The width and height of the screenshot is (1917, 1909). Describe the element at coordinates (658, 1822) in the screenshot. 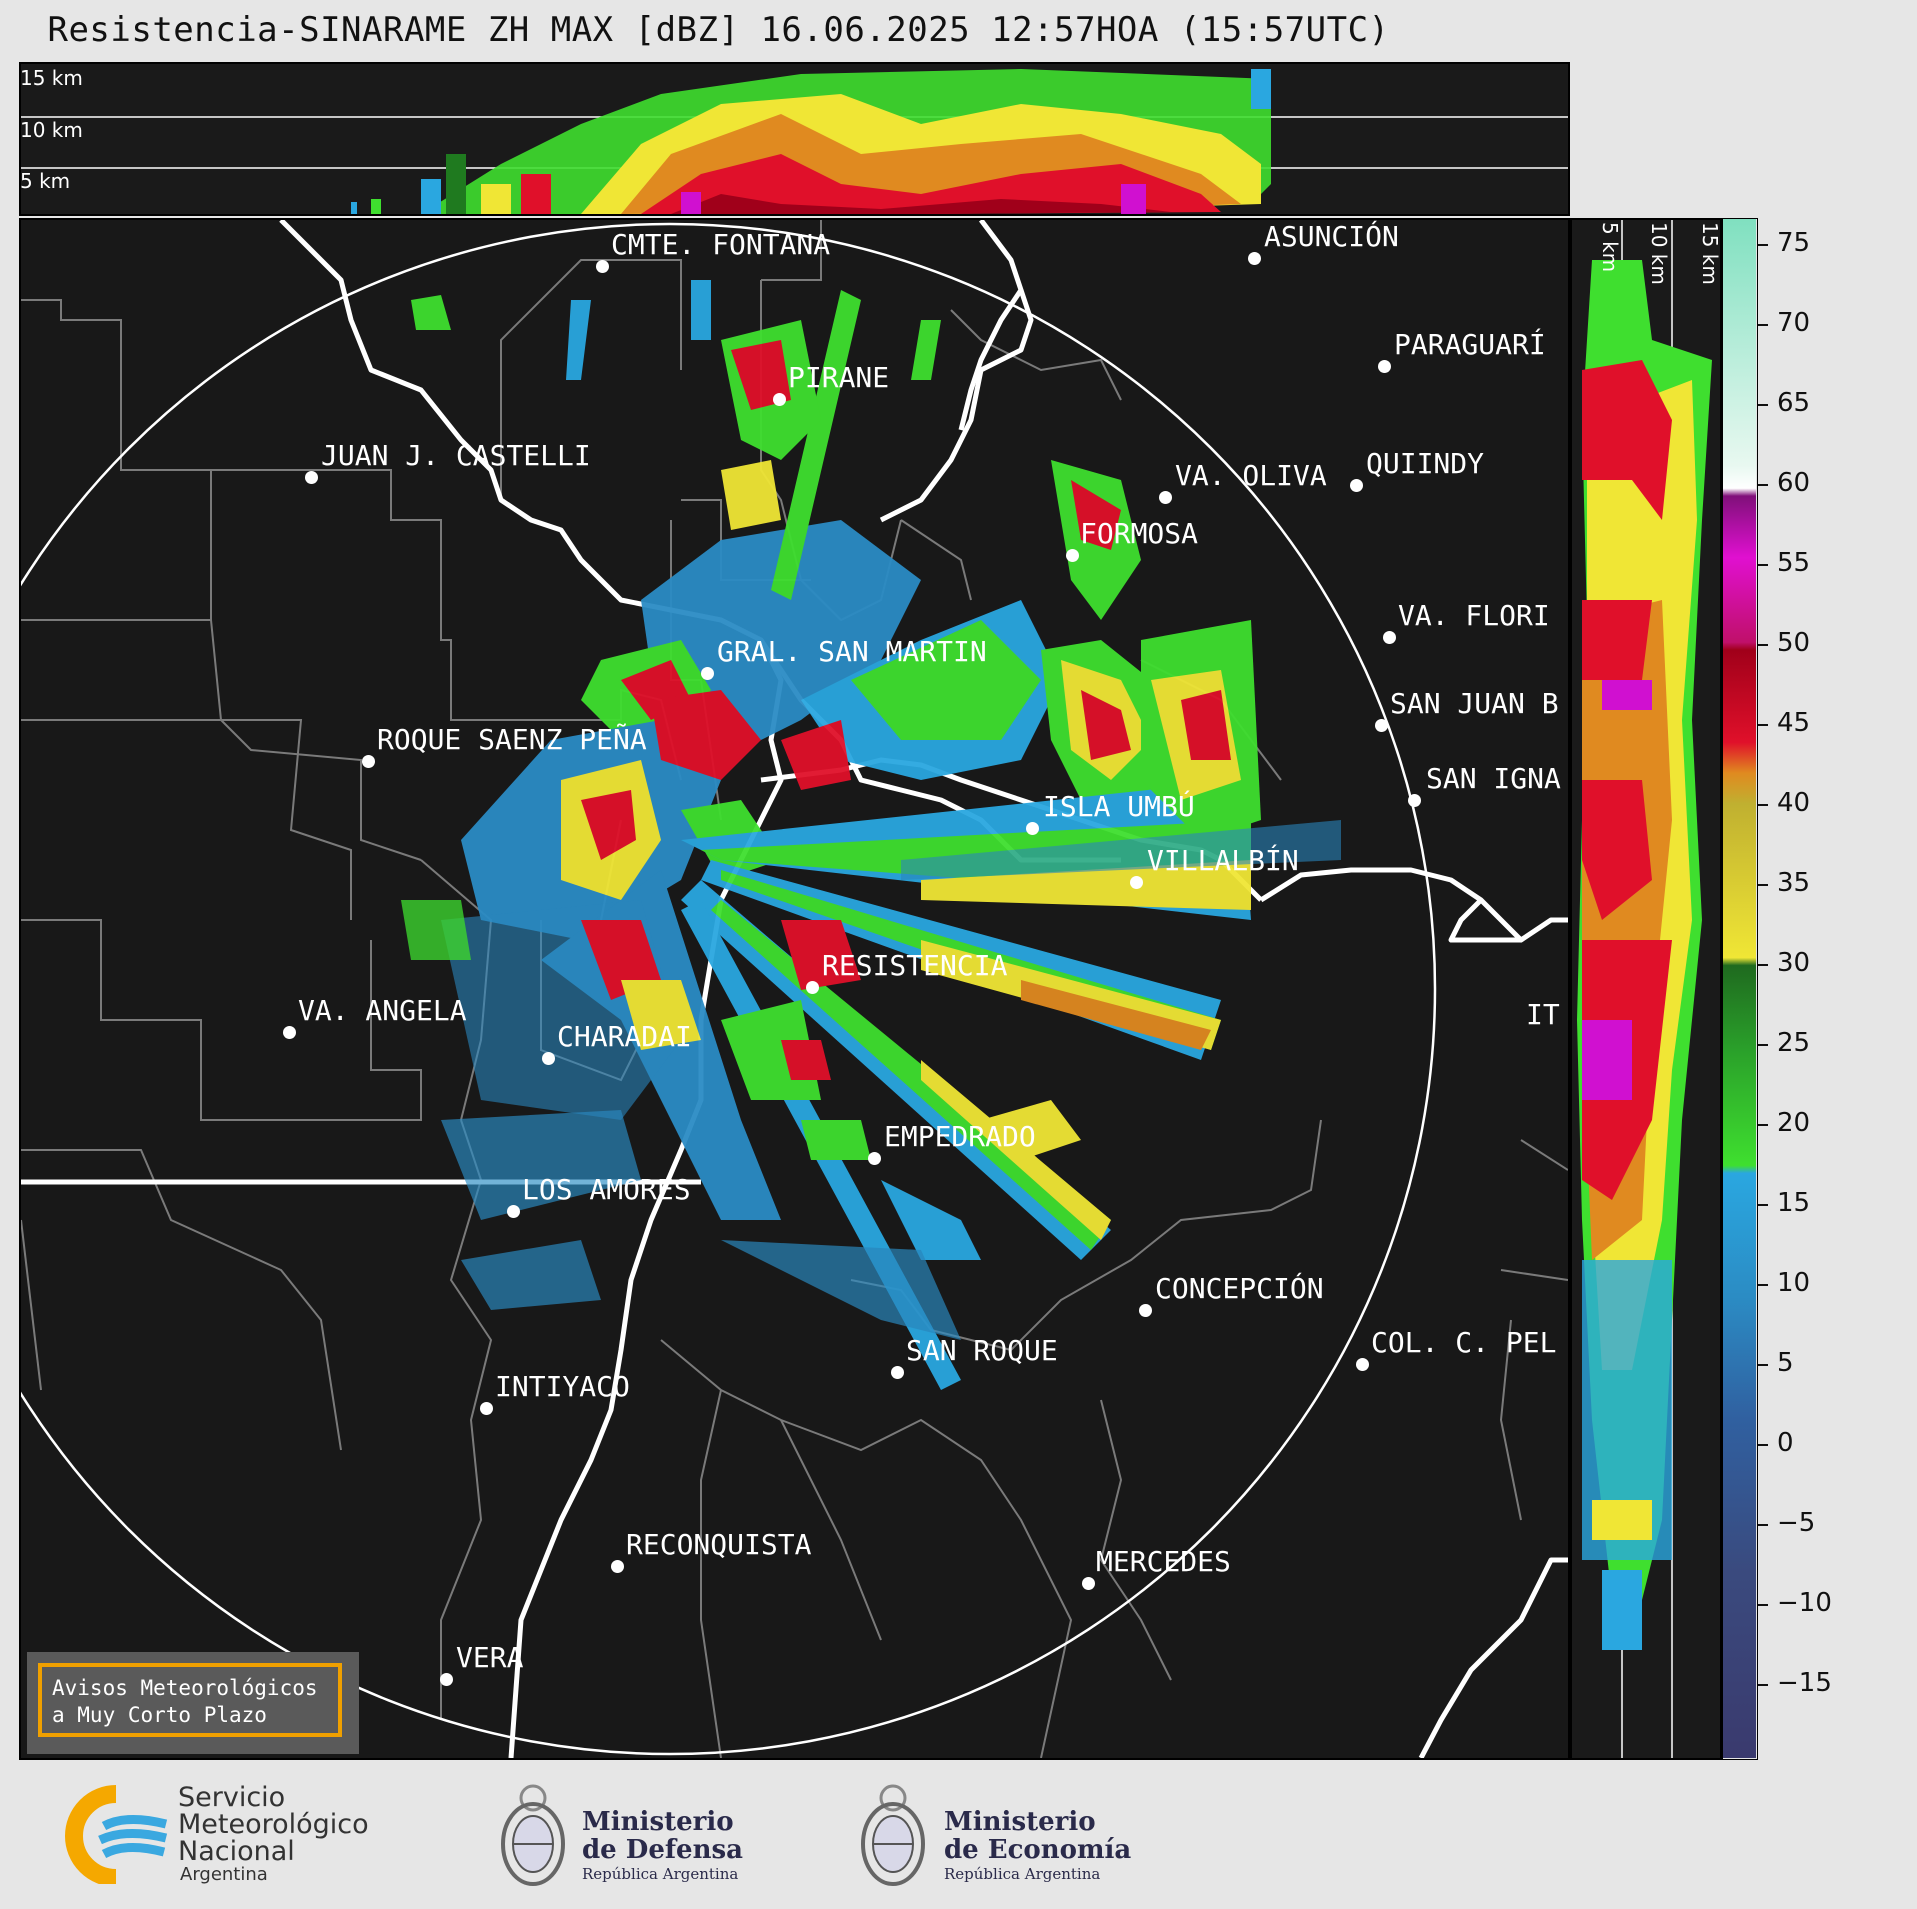

I see `defensa-line-1: Ministerio` at that location.